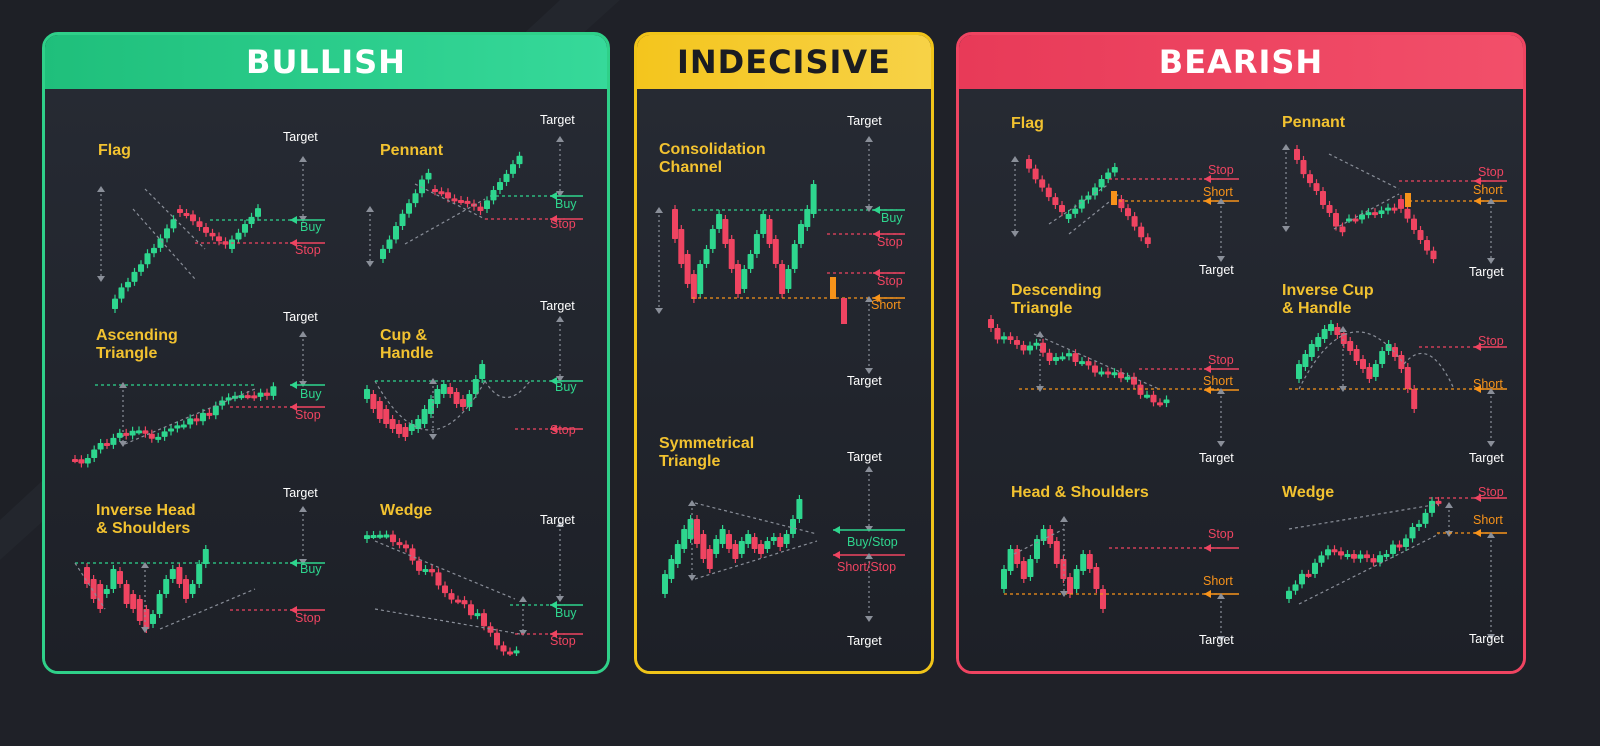 The image size is (1600, 746). Describe the element at coordinates (1241, 62) in the screenshot. I see `bearish-header: BEARISH` at that location.